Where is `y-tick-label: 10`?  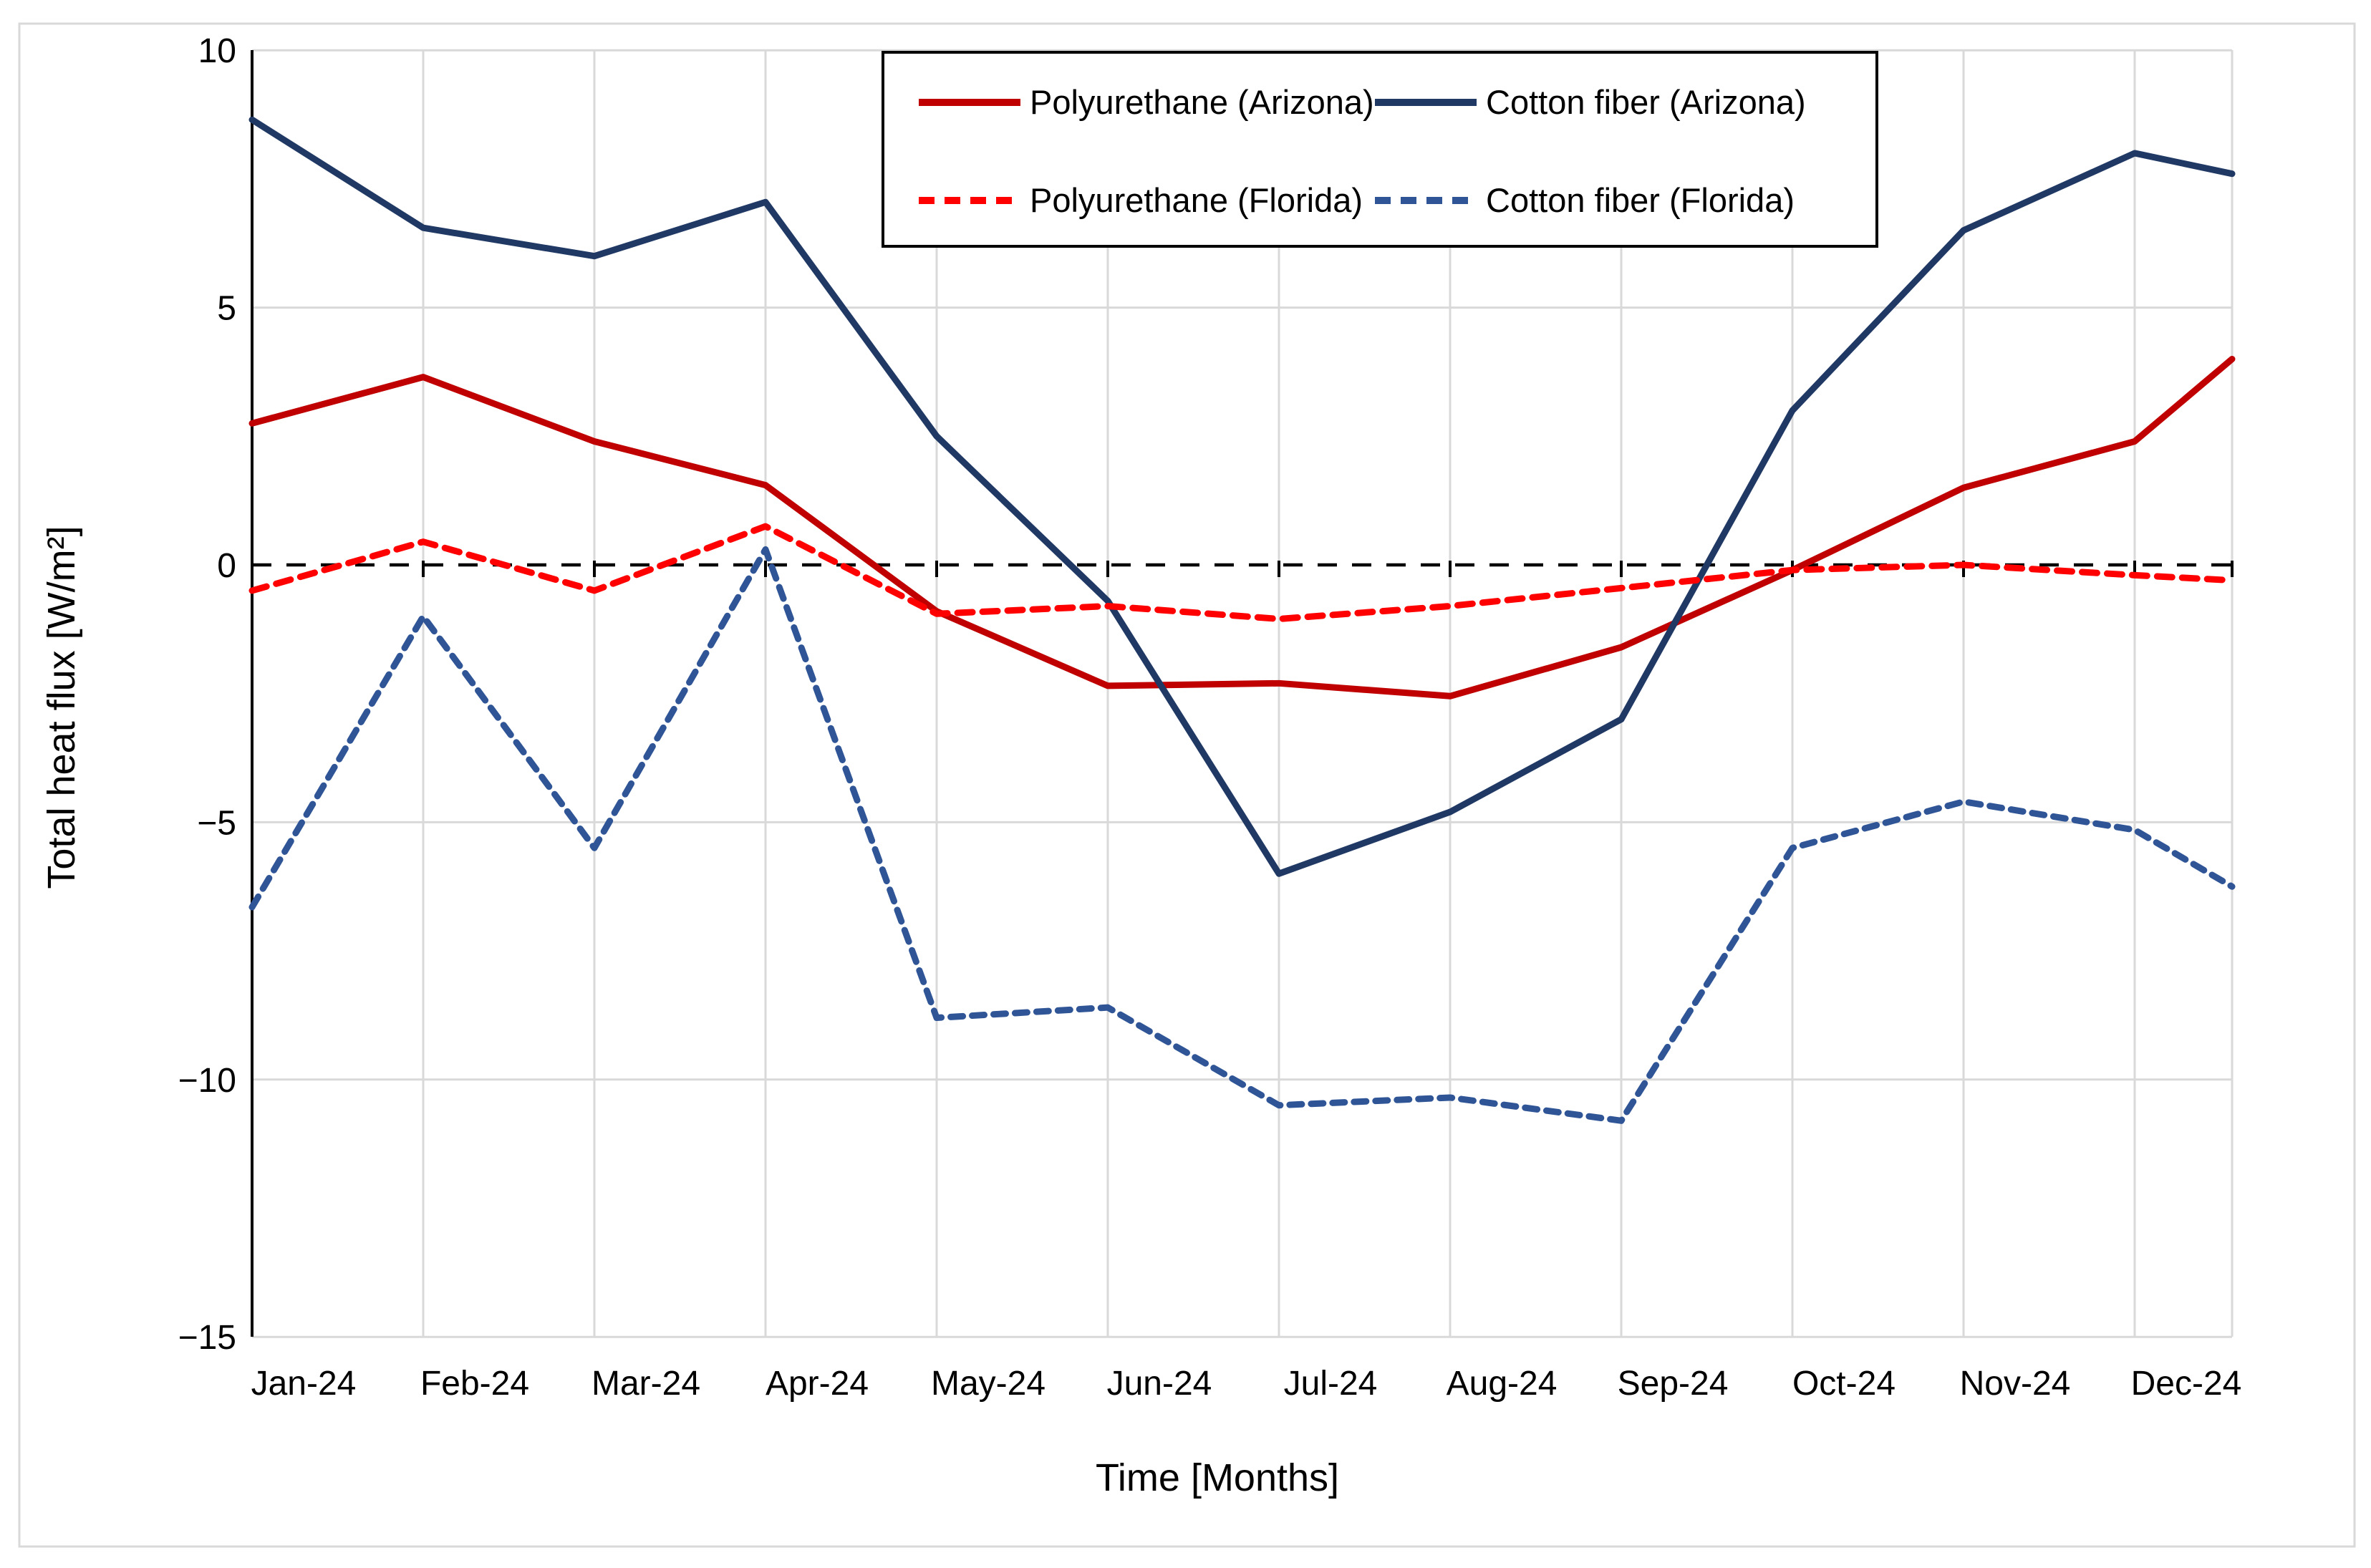 y-tick-label: 10 is located at coordinates (217, 51).